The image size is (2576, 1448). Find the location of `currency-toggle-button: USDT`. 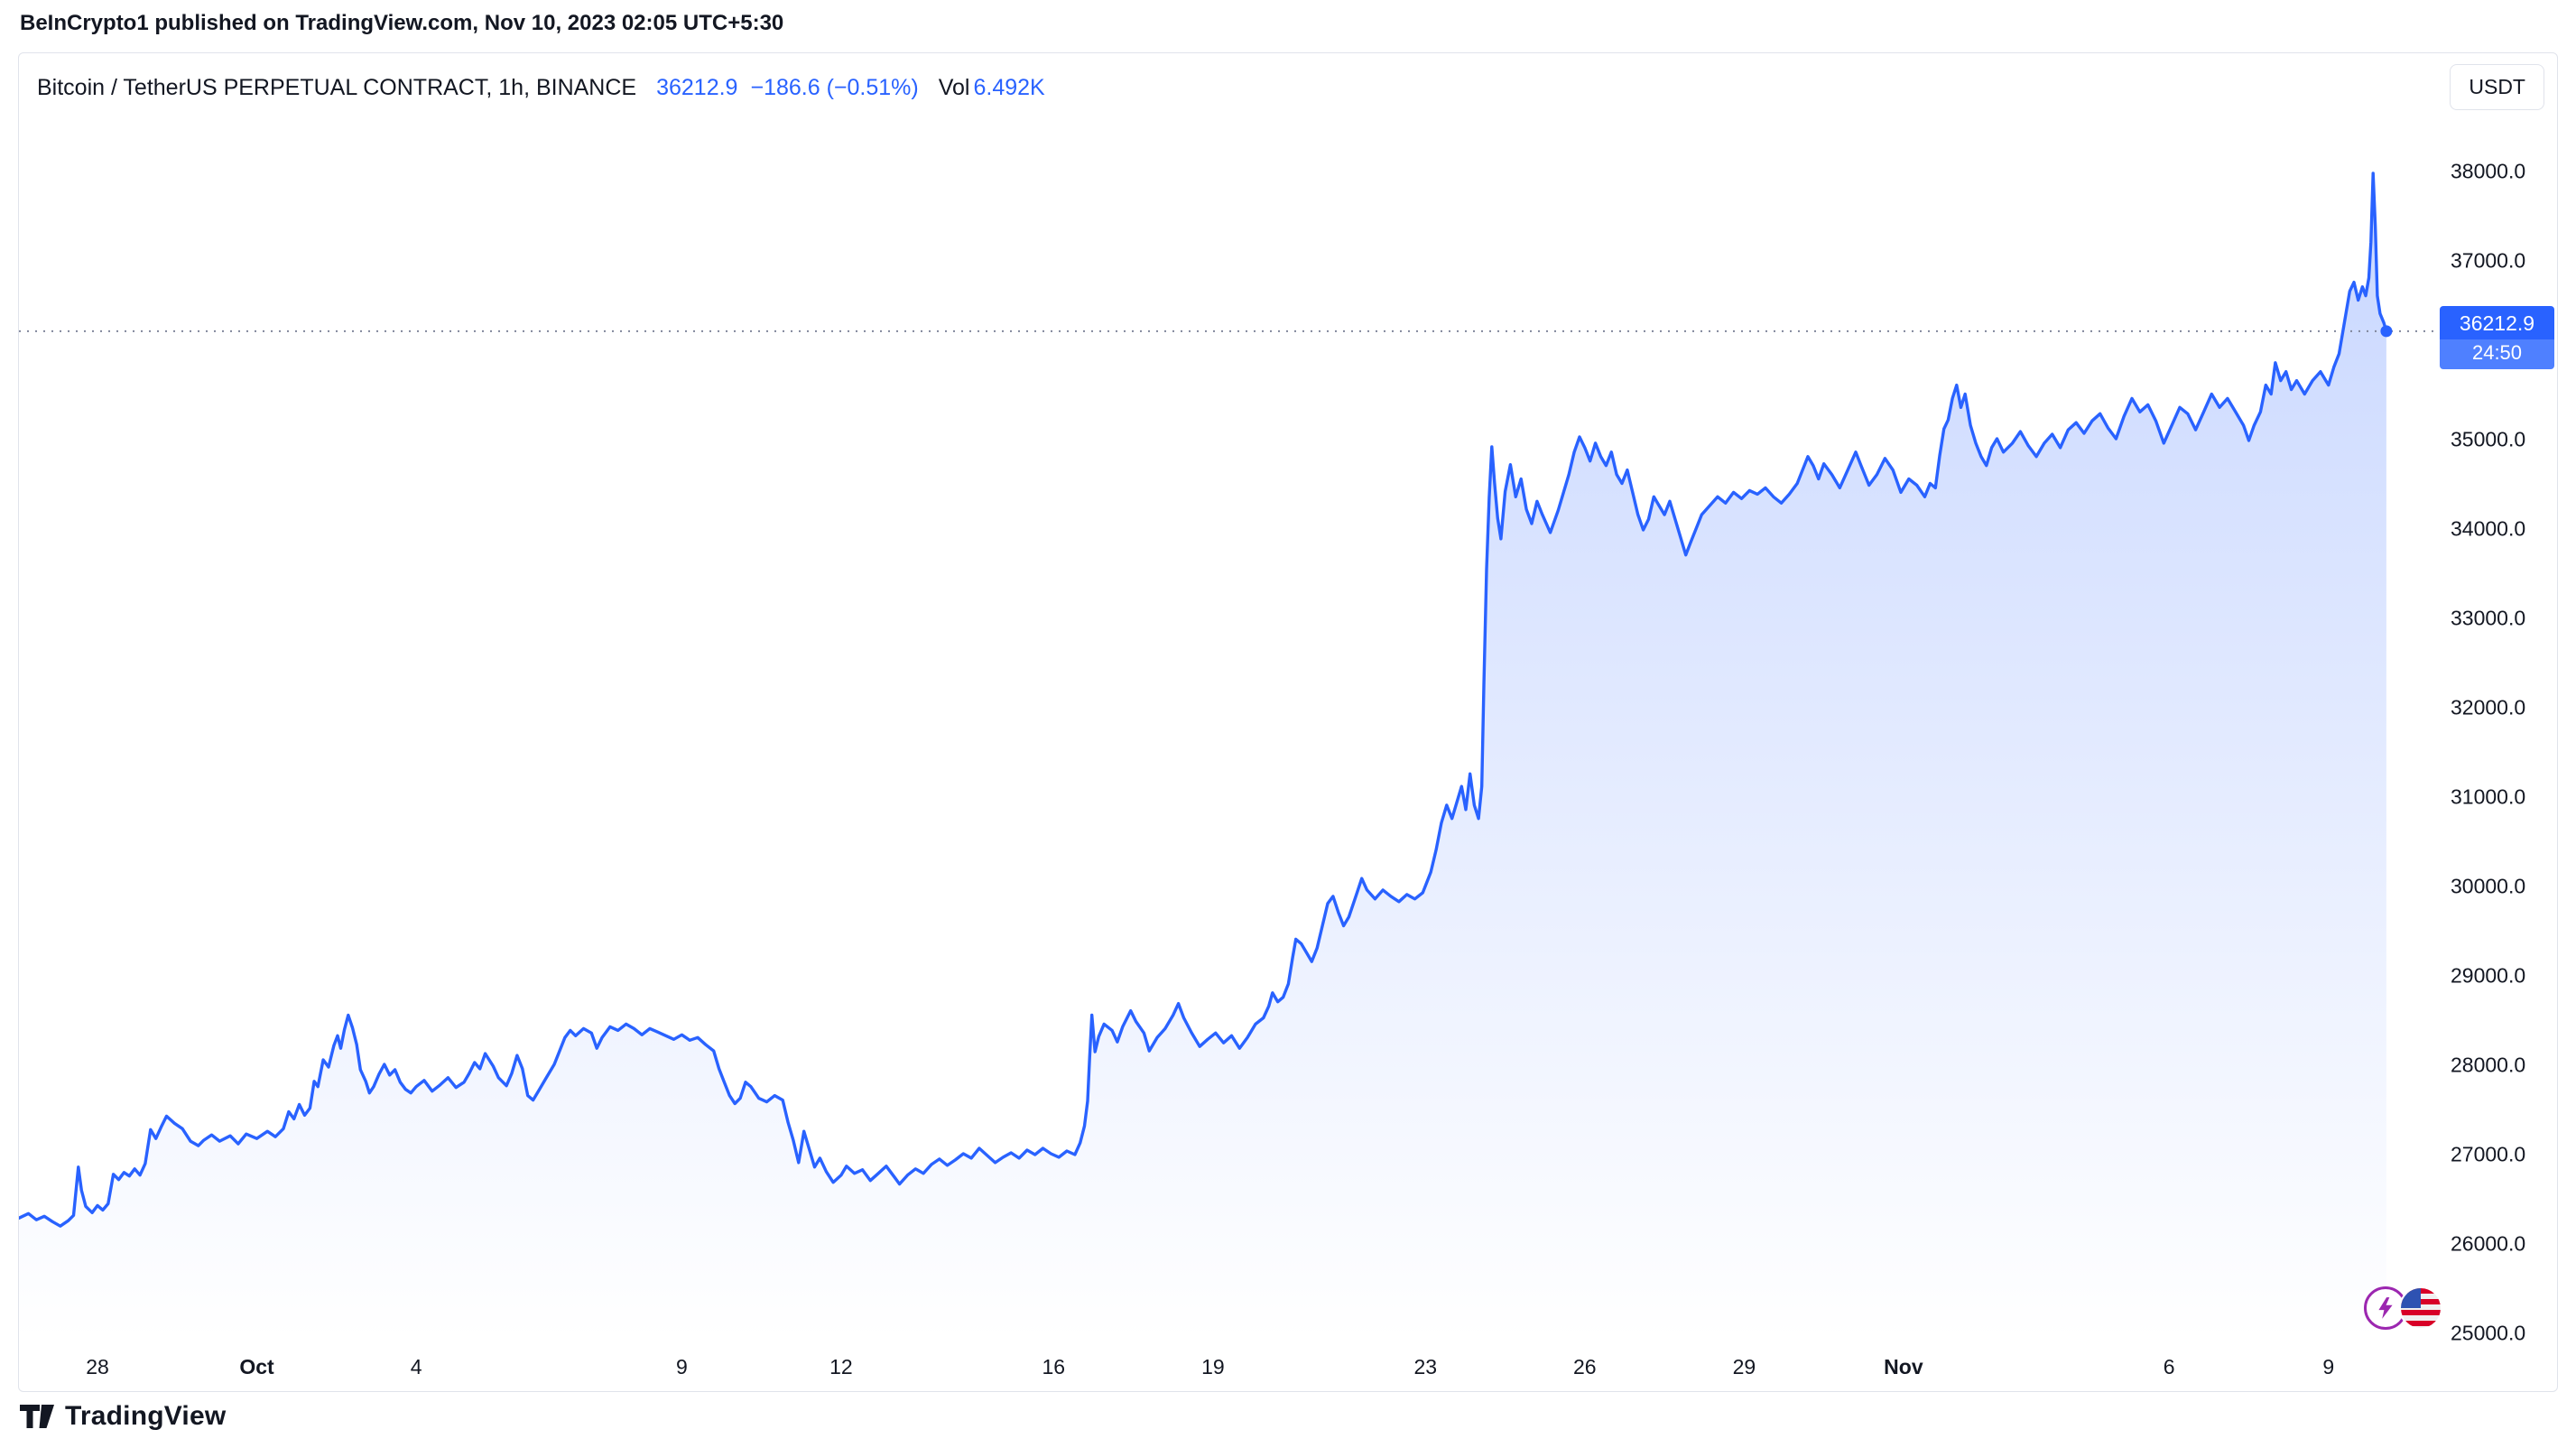

currency-toggle-button: USDT is located at coordinates (2497, 87).